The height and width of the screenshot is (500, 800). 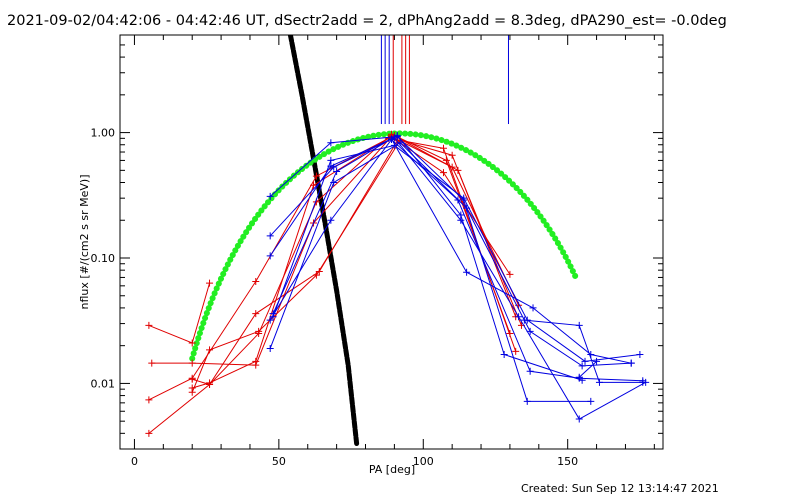 I want to click on x-axis-label: PA [deg], so click(x=392, y=469).